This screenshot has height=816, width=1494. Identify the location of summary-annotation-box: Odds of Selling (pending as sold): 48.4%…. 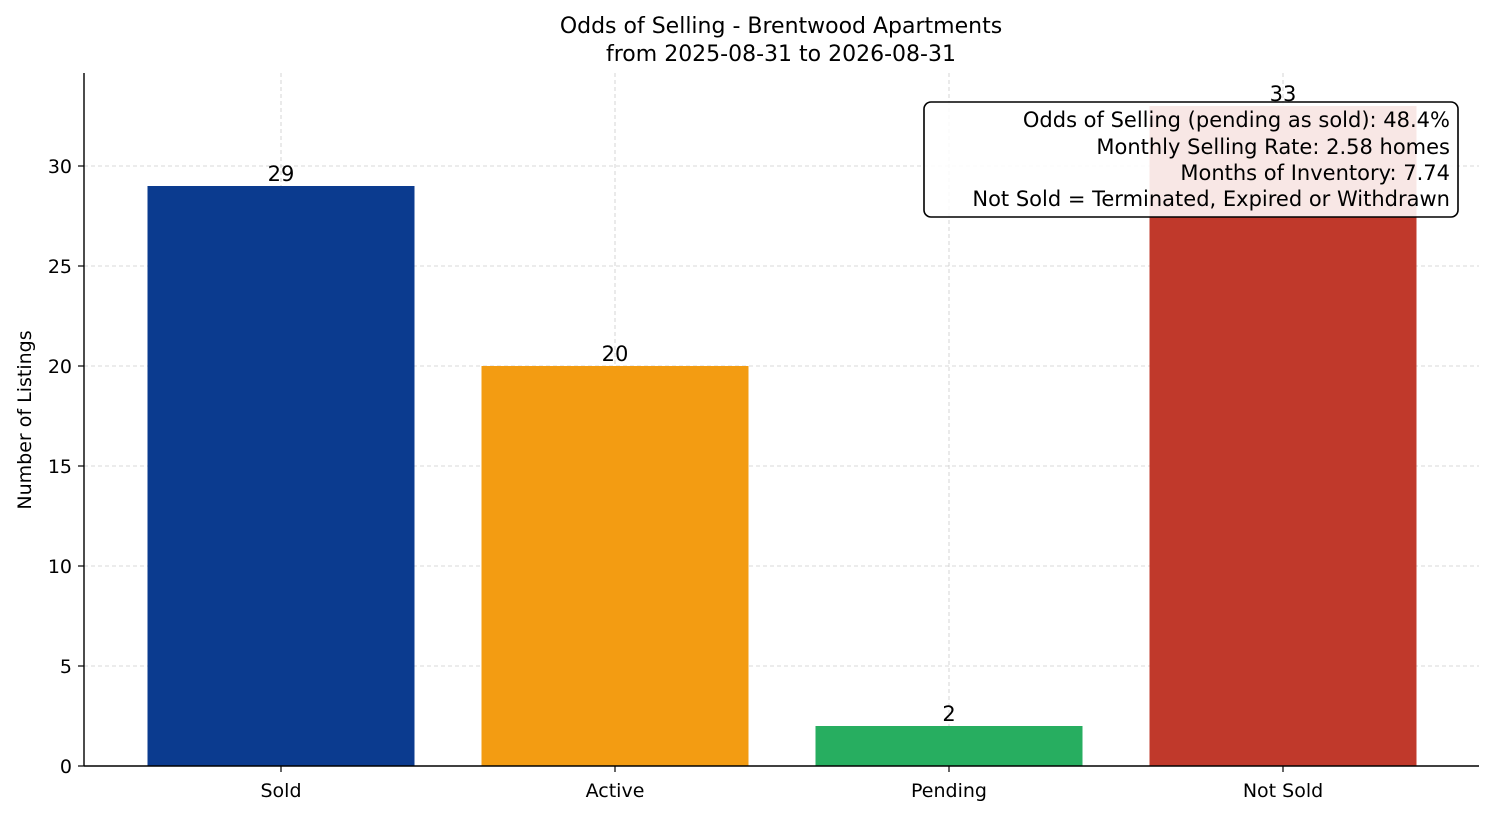
(1191, 159).